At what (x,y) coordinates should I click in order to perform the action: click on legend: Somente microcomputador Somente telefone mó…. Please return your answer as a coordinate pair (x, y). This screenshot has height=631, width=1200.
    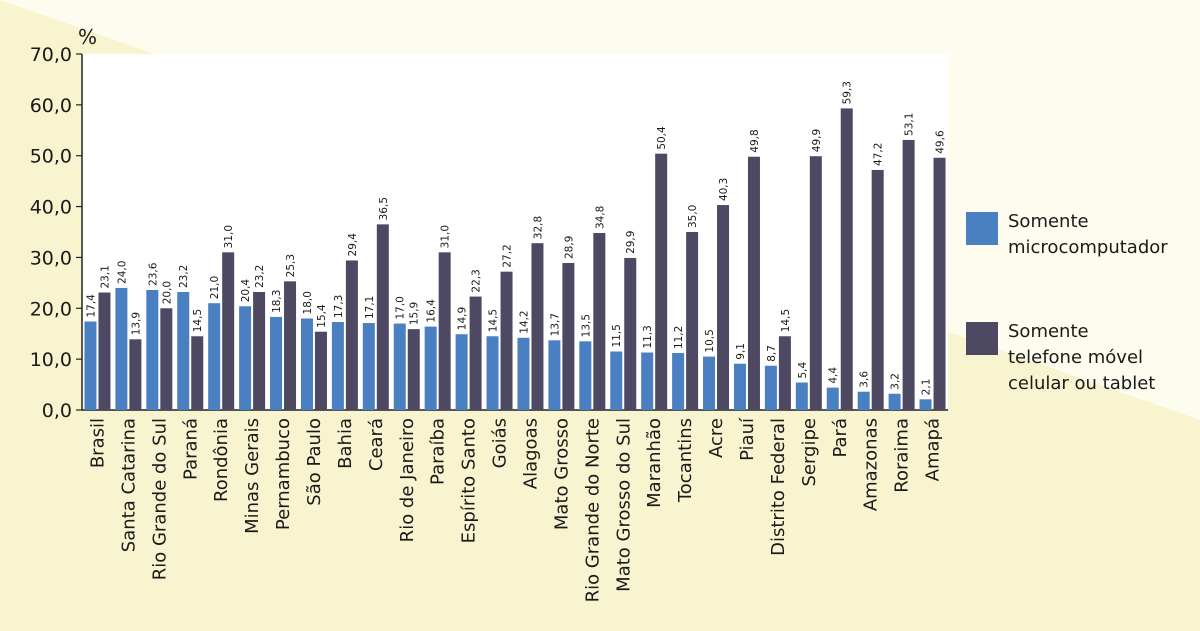
    Looking at the image, I should click on (1067, 302).